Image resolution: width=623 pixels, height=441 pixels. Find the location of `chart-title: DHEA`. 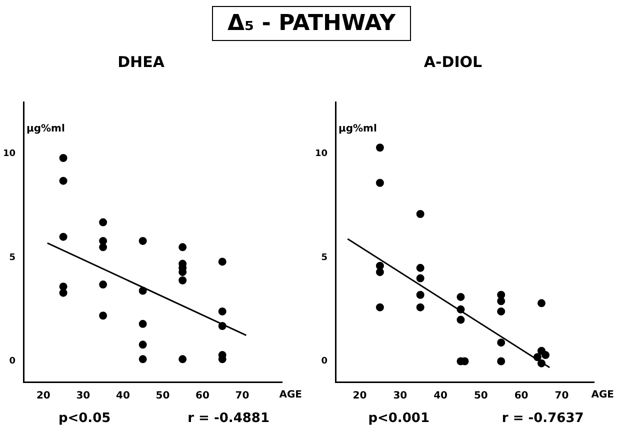

chart-title: DHEA is located at coordinates (141, 61).